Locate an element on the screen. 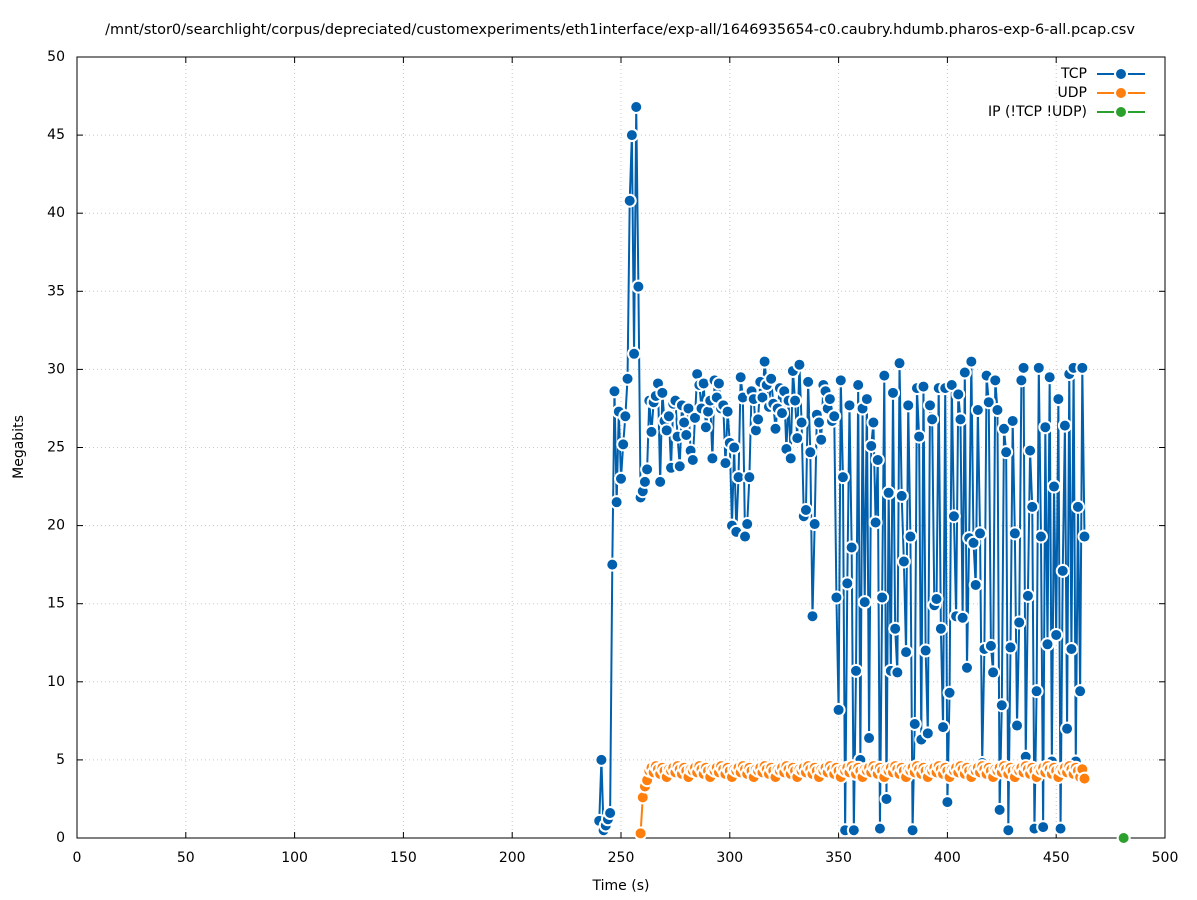 This screenshot has height=900, width=1197. y-tick-label: 50 is located at coordinates (56, 57).